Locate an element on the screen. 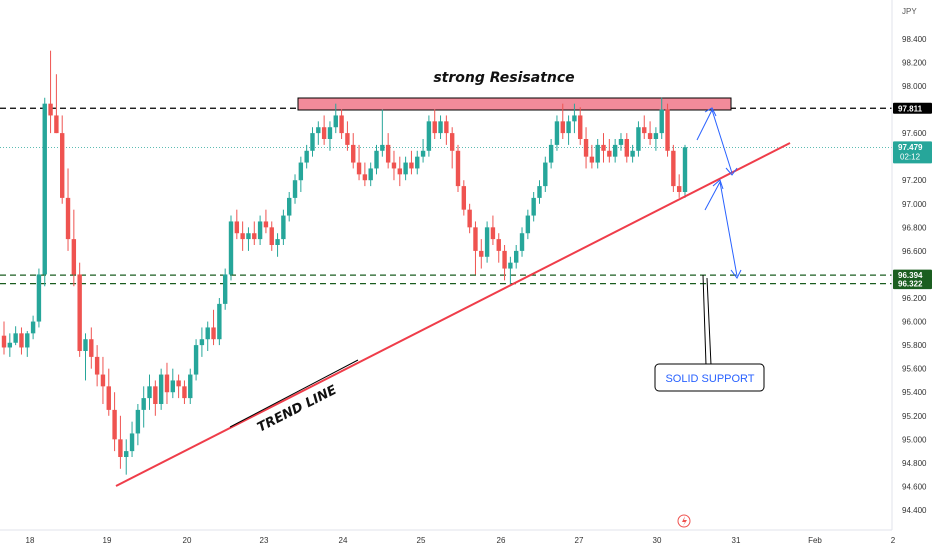  time-tick-label: 30 is located at coordinates (657, 540).